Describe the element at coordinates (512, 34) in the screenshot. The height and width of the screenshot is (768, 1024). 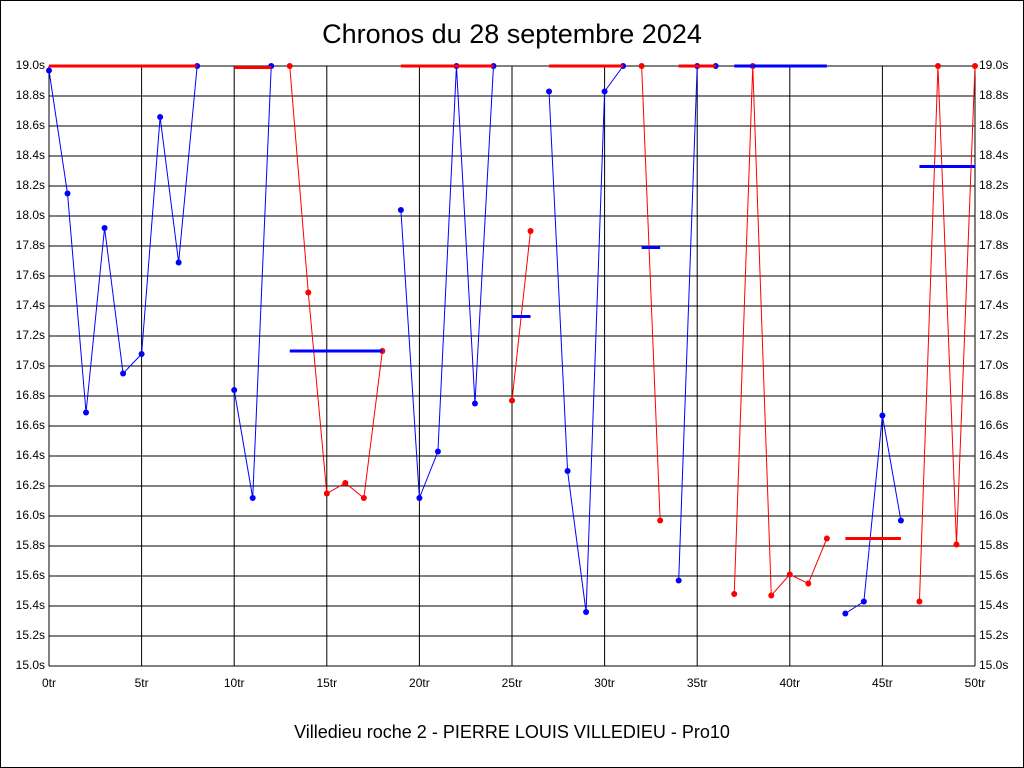
I see `chart-title: Chronos du 28 septembre 2024` at that location.